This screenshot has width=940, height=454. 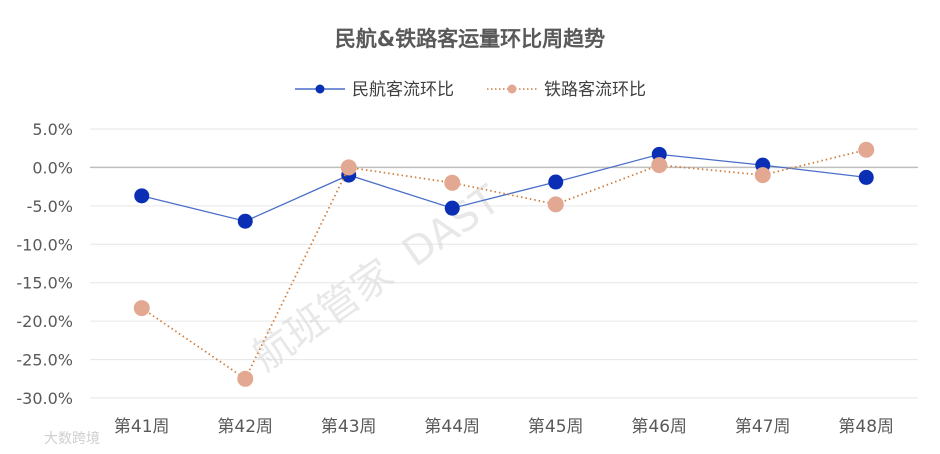 I want to click on y-tick-label: -25.0%, so click(x=44, y=360).